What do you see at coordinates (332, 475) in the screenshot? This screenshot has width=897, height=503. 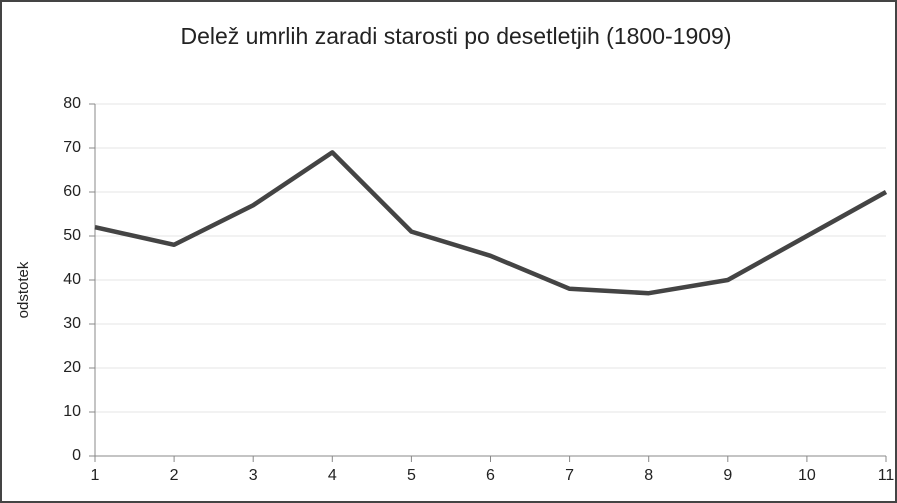 I see `x-tick-label: 4` at bounding box center [332, 475].